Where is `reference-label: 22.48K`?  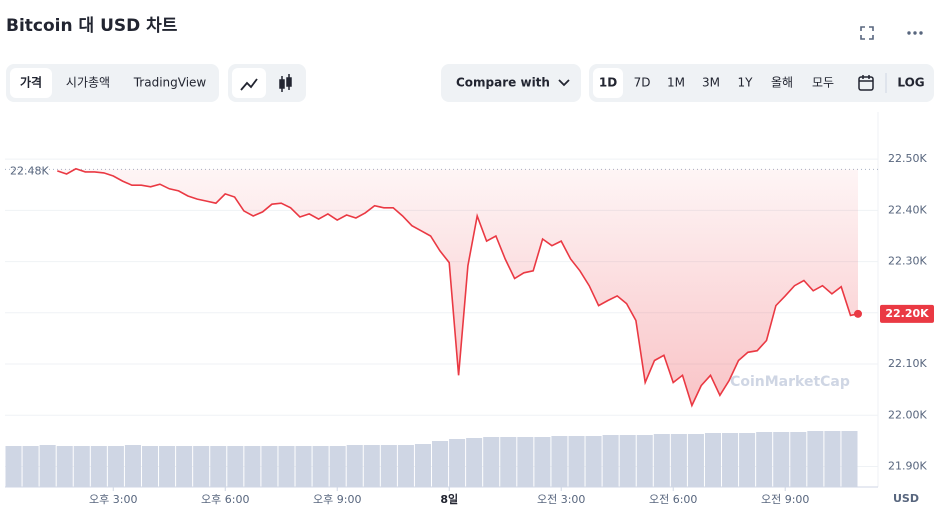
reference-label: 22.48K is located at coordinates (29, 170).